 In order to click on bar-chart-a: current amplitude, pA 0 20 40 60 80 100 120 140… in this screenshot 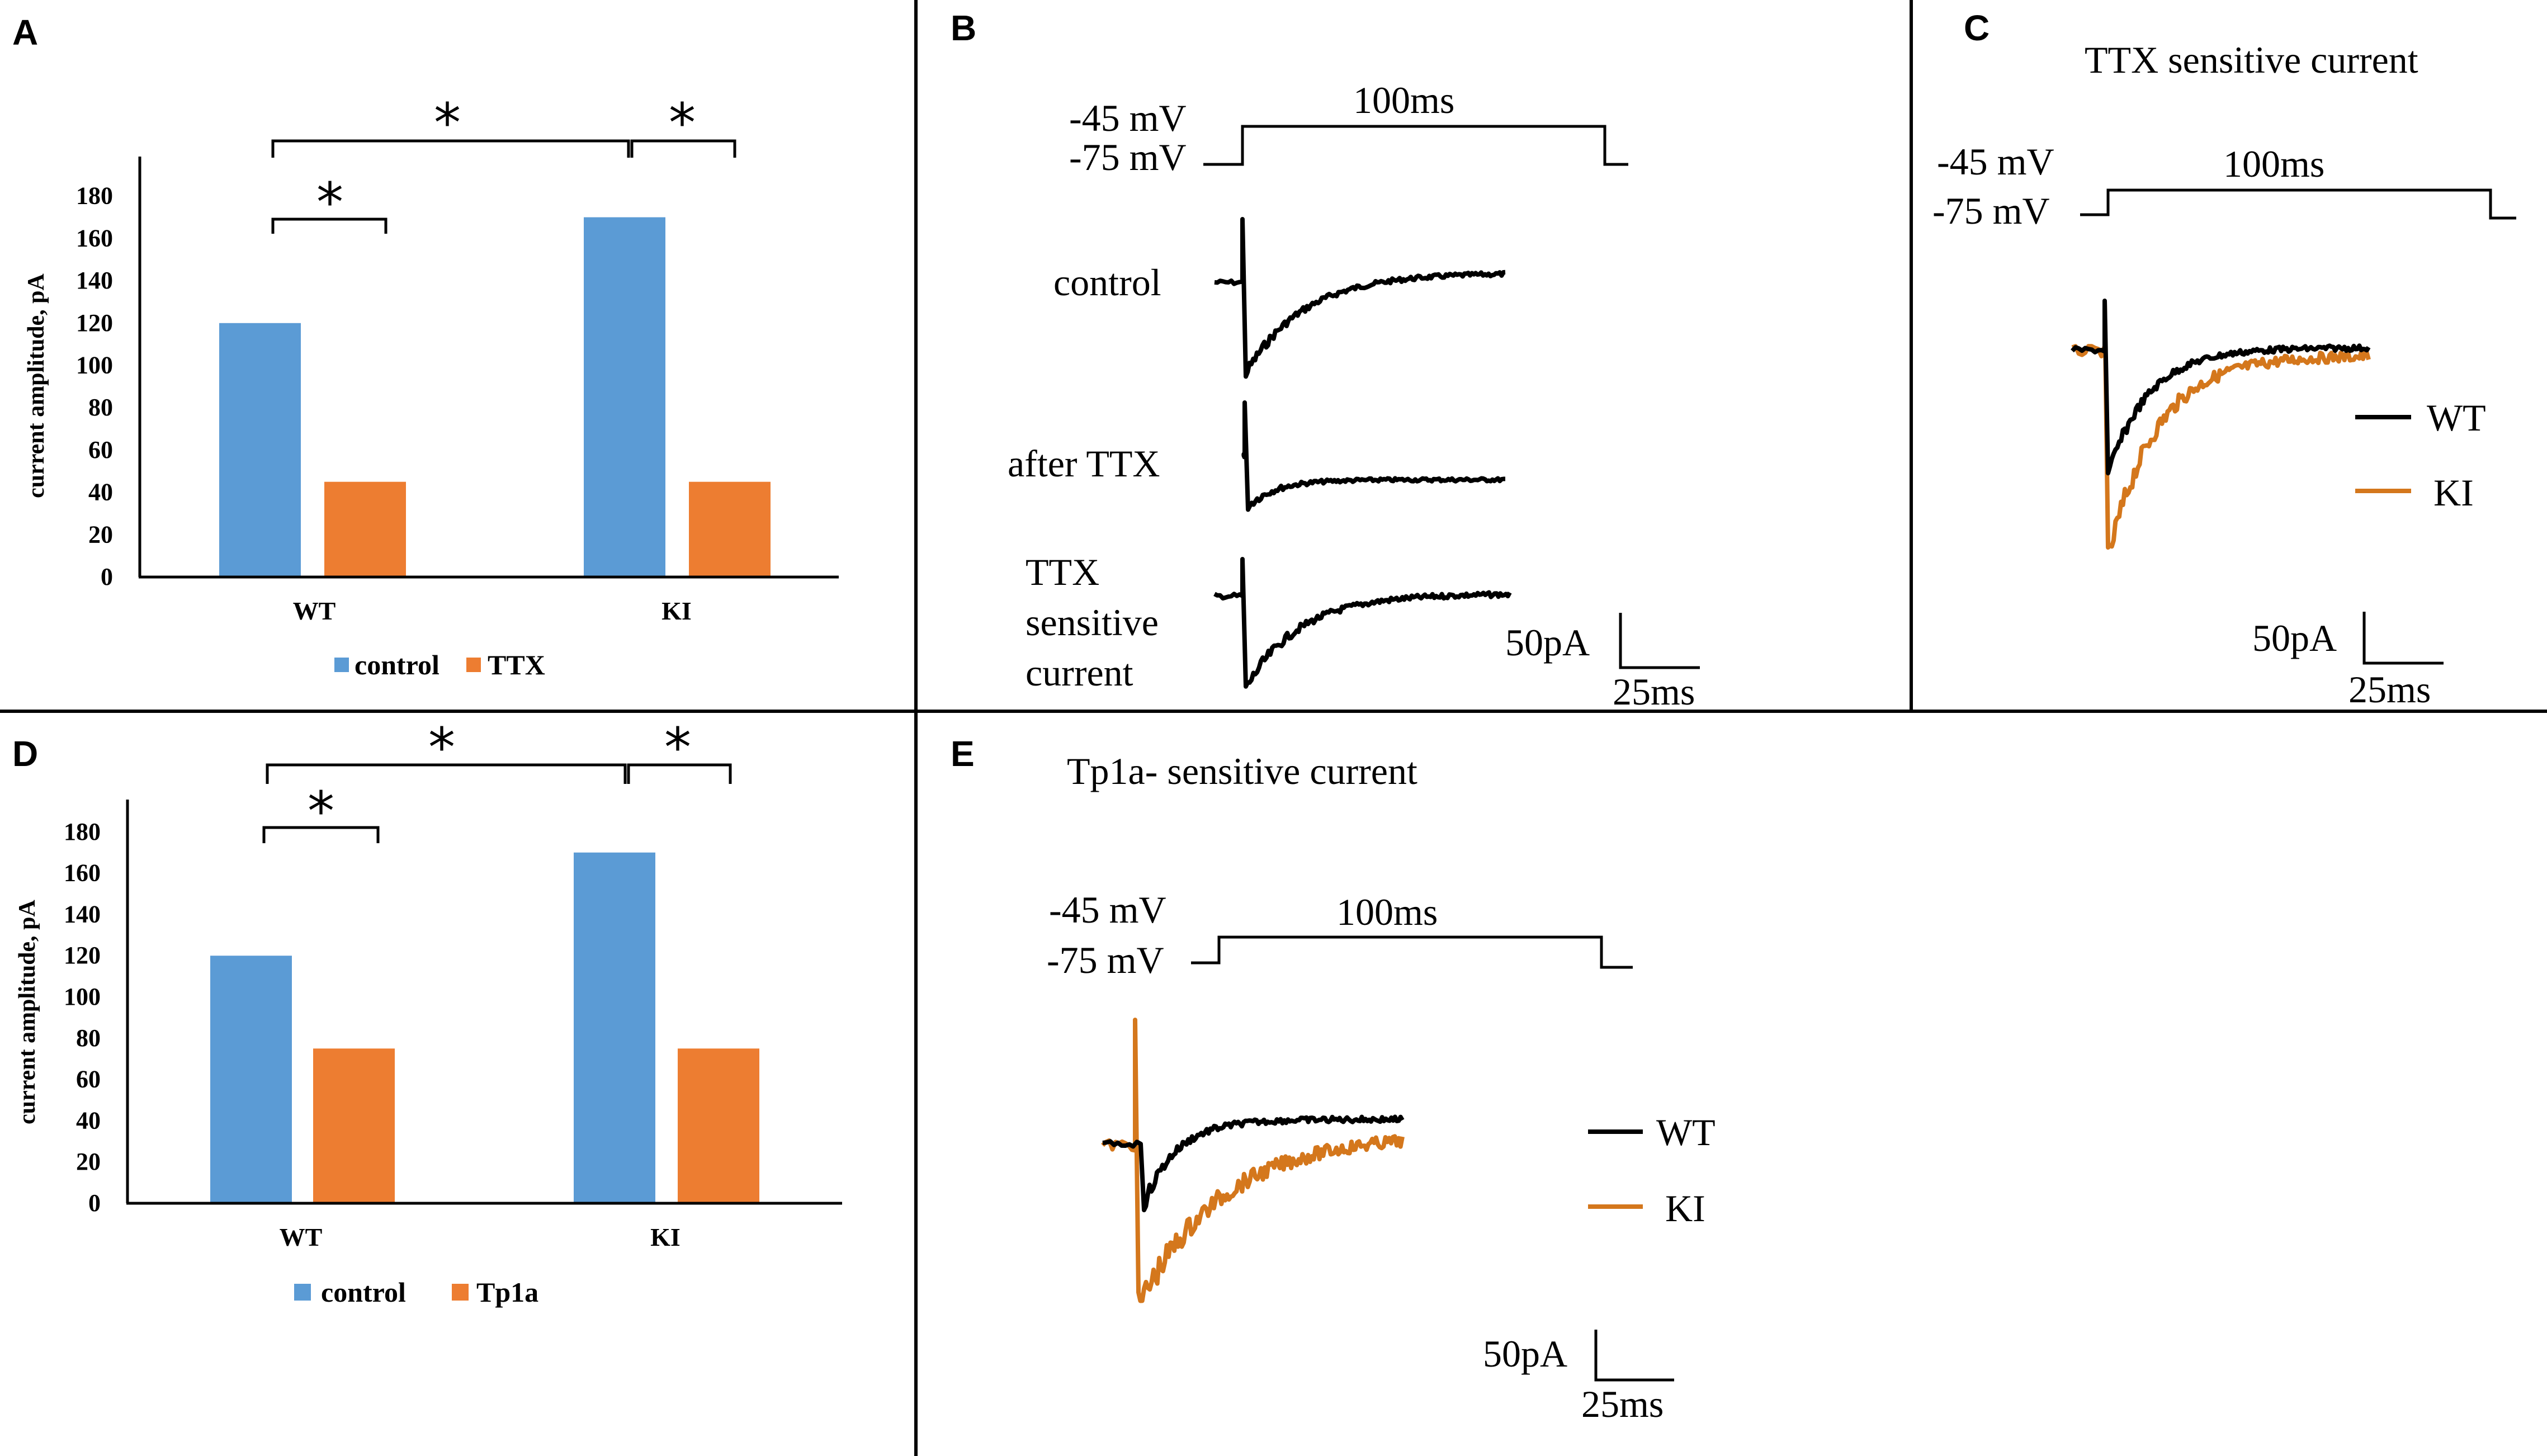, I will do `click(431, 386)`.